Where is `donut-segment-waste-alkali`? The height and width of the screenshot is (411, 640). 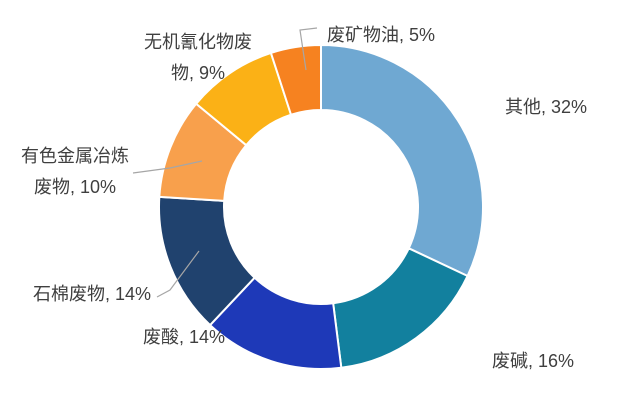 donut-segment-waste-alkali is located at coordinates (400, 308).